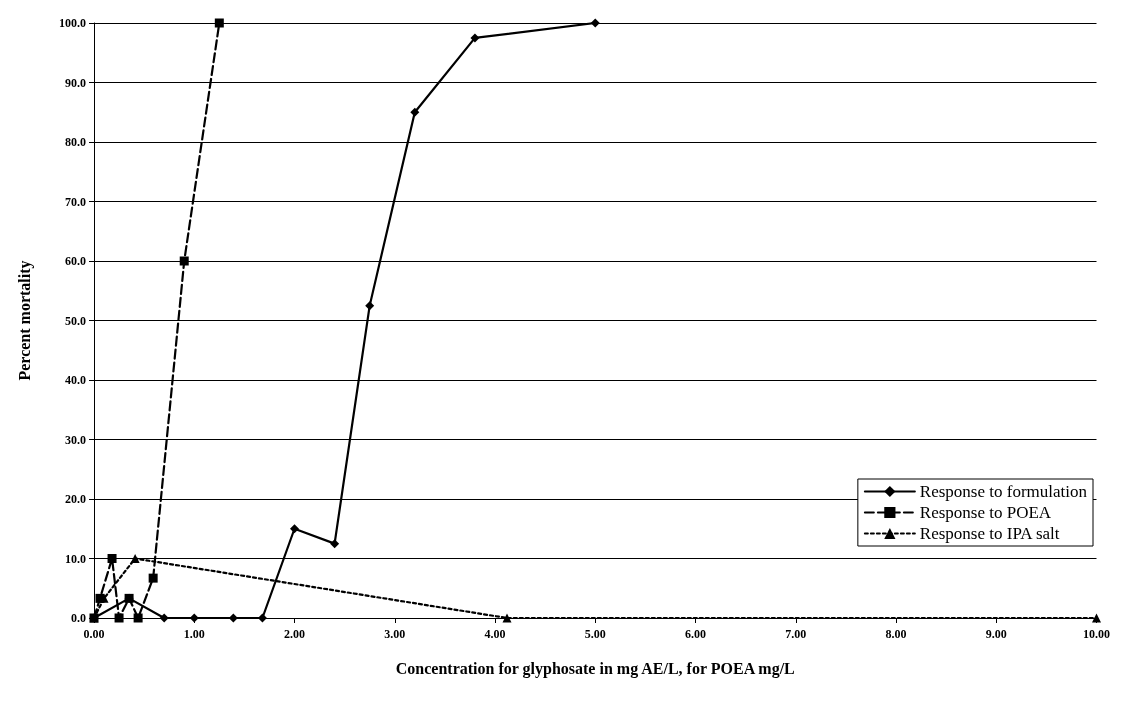  I want to click on x-tick-label: 10.00, so click(1096, 634).